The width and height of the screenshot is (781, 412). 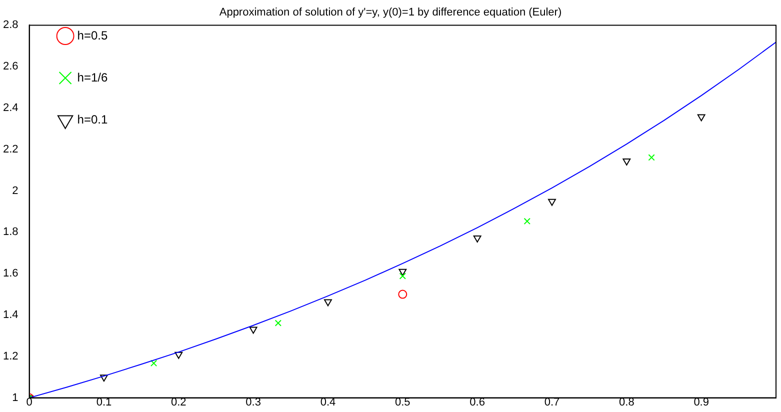 What do you see at coordinates (10, 108) in the screenshot?
I see `y-tick-label: 2.4` at bounding box center [10, 108].